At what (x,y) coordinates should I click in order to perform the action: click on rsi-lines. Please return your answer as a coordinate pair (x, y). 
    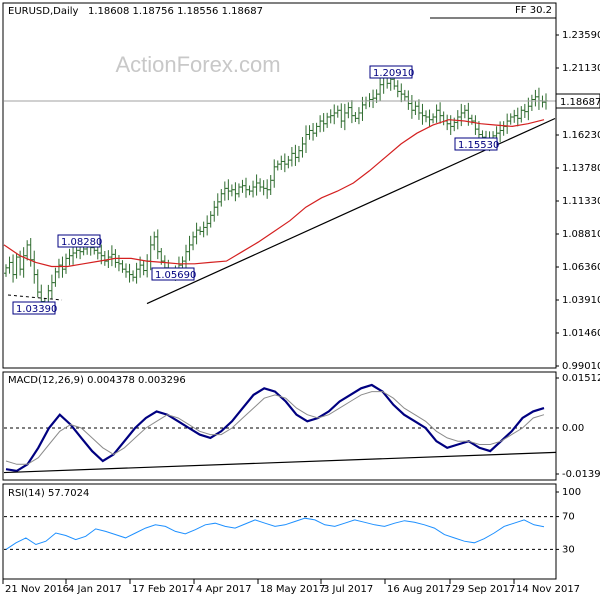
    Looking at the image, I should click on (275, 533).